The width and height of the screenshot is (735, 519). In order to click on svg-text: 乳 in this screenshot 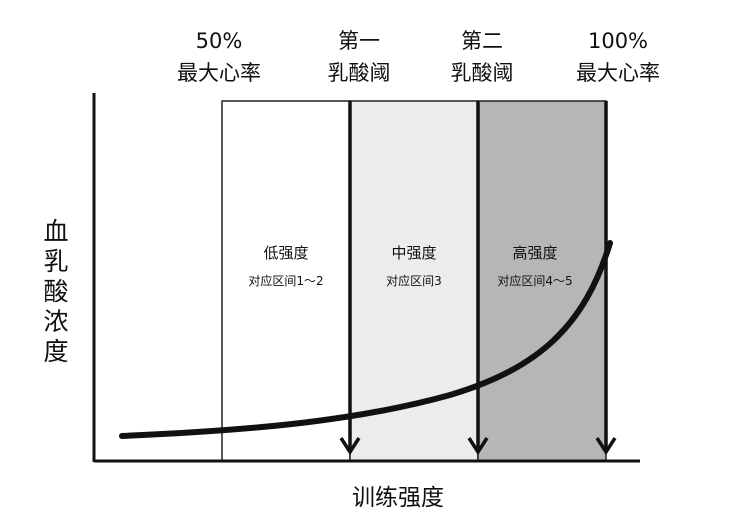, I will do `click(55, 261)`.